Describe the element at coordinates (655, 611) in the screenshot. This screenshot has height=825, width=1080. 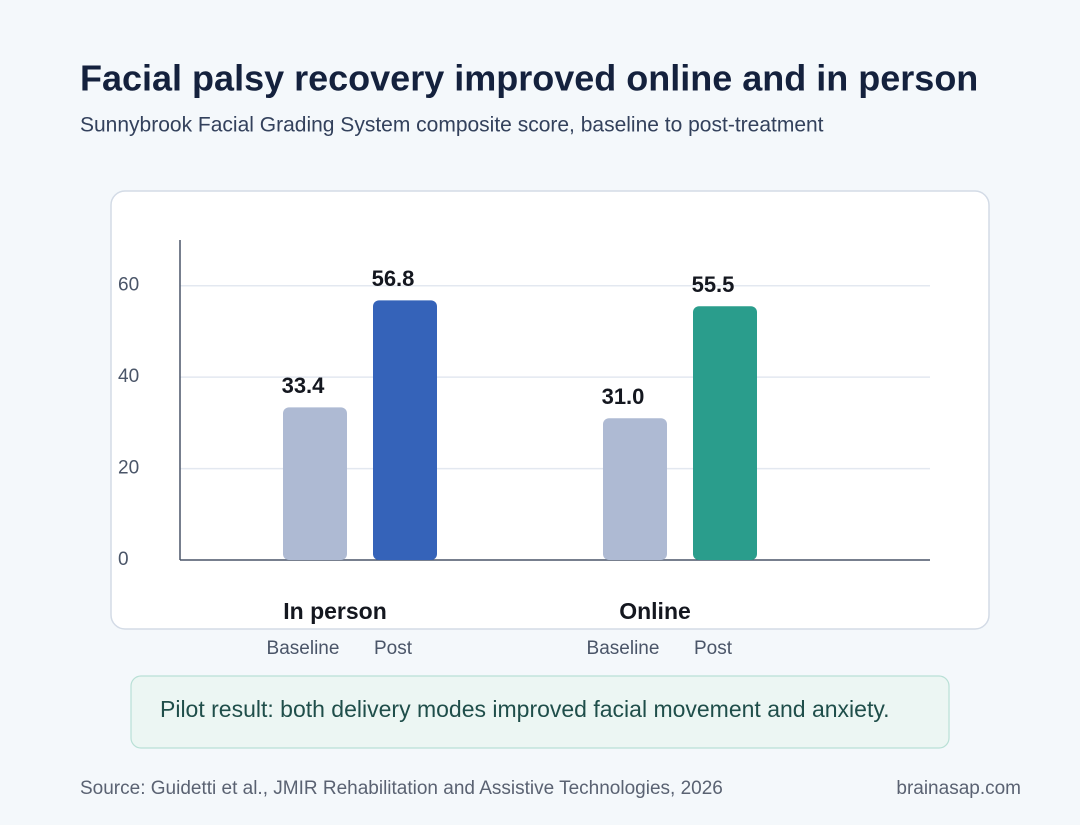
I see `category-label: Online` at that location.